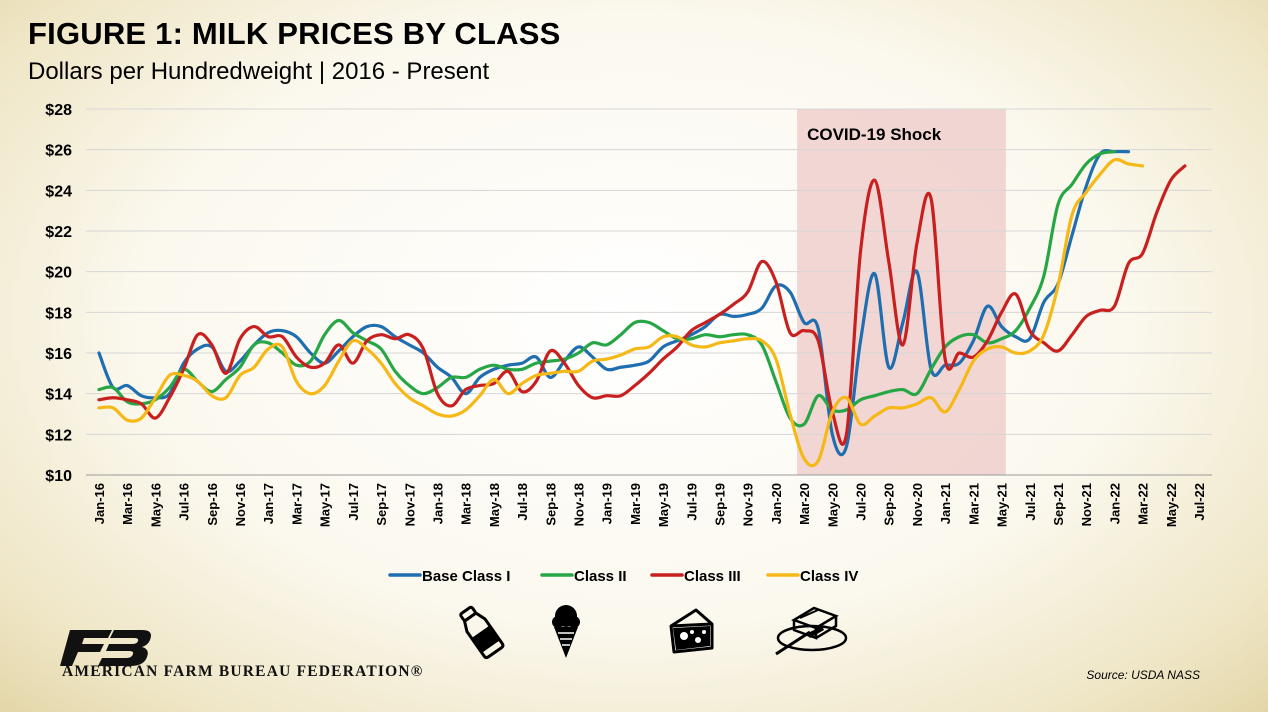 This screenshot has height=712, width=1268. Describe the element at coordinates (1030, 502) in the screenshot. I see `x-tick-label: Jul-21` at that location.